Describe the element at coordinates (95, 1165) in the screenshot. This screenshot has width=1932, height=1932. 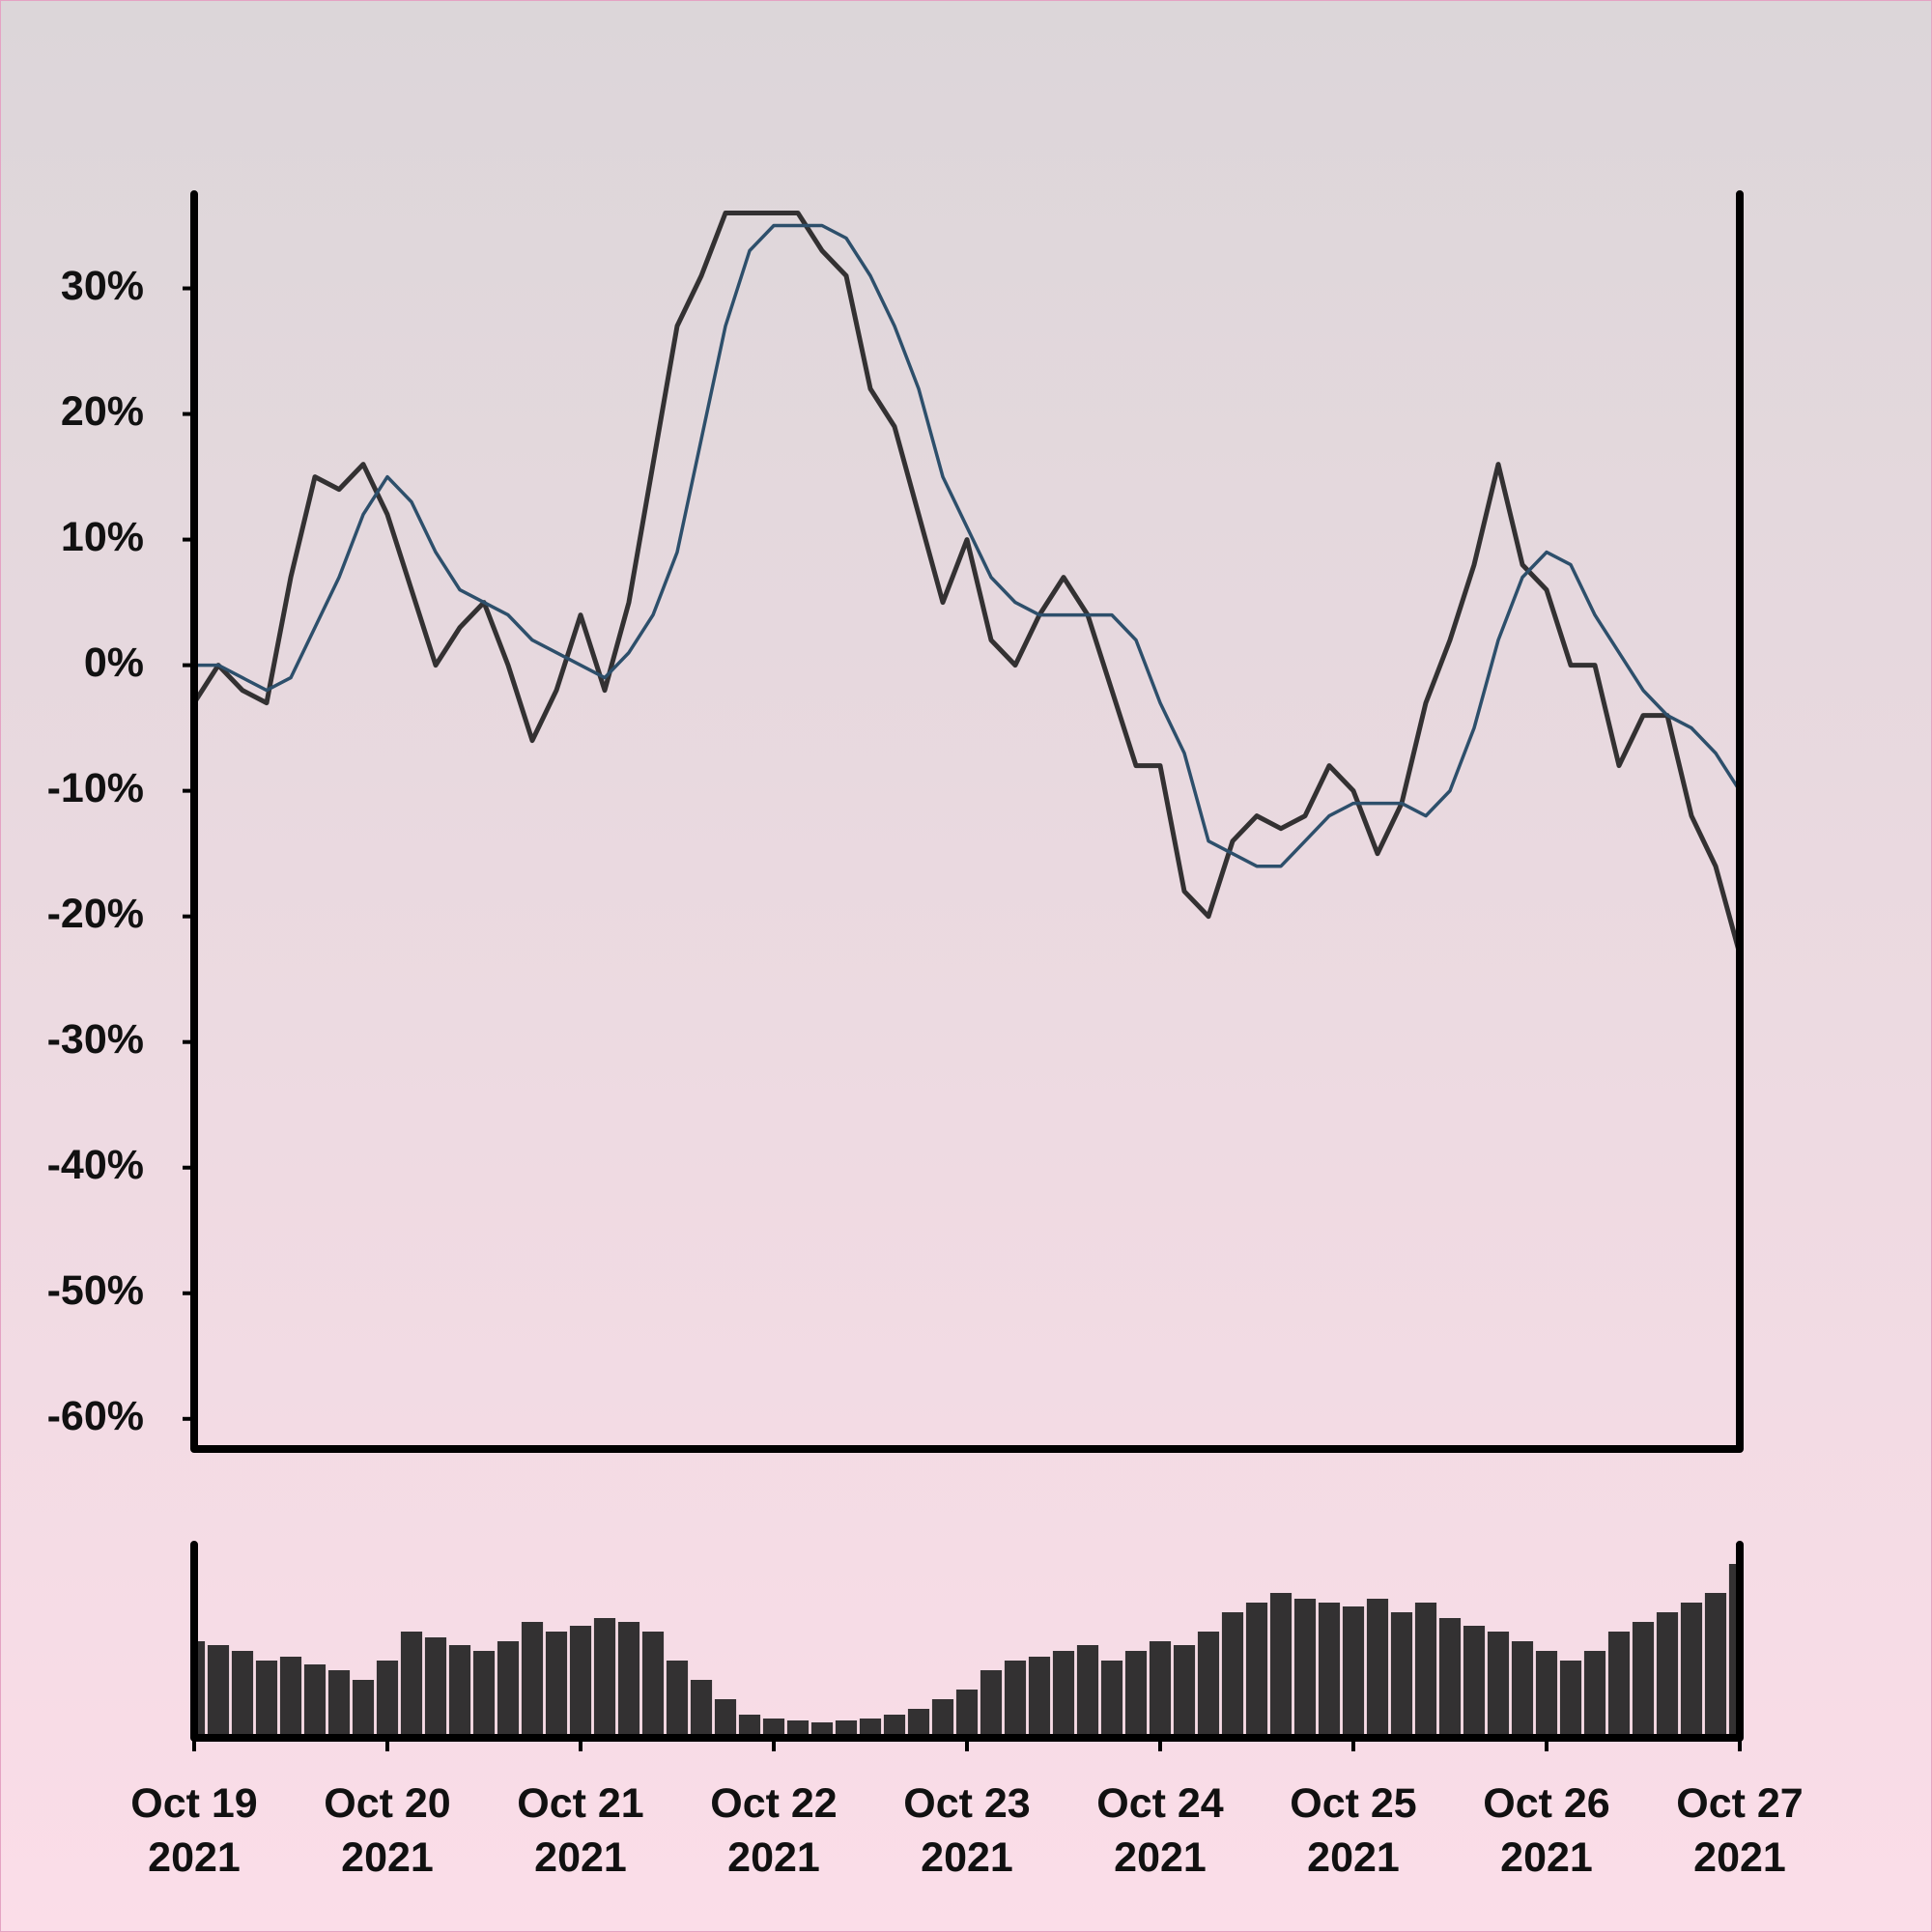
I see `y-tick-label: -40%` at that location.